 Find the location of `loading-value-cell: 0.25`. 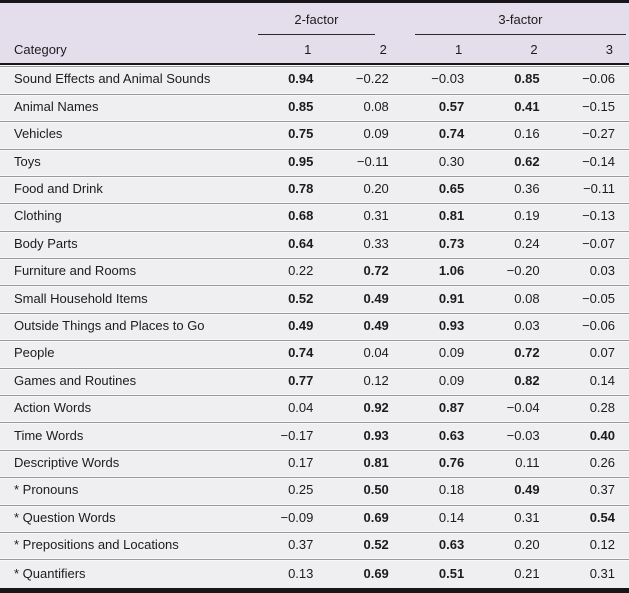

loading-value-cell: 0.25 is located at coordinates (290, 490).